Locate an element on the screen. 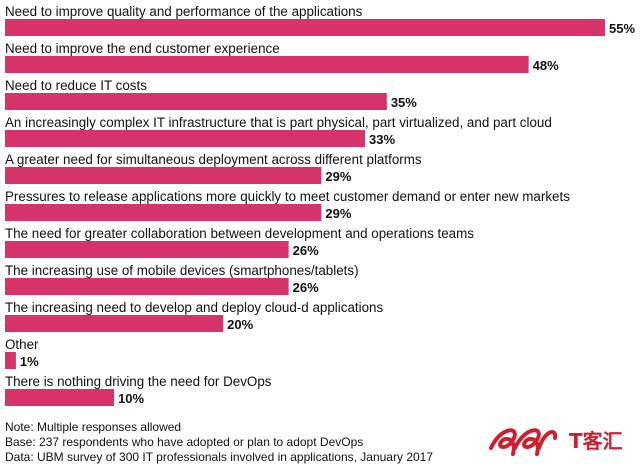 This screenshot has height=467, width=640. category-label: Need to reduce IT costs is located at coordinates (76, 85).